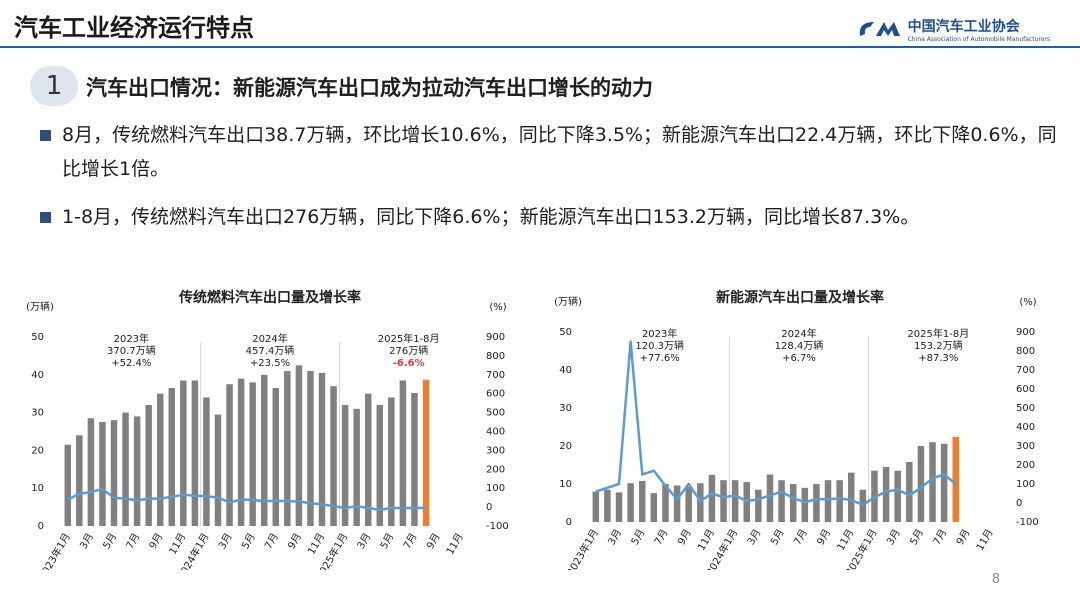 The image size is (1080, 607). What do you see at coordinates (409, 363) in the screenshot?
I see `annotation: -6.6%` at bounding box center [409, 363].